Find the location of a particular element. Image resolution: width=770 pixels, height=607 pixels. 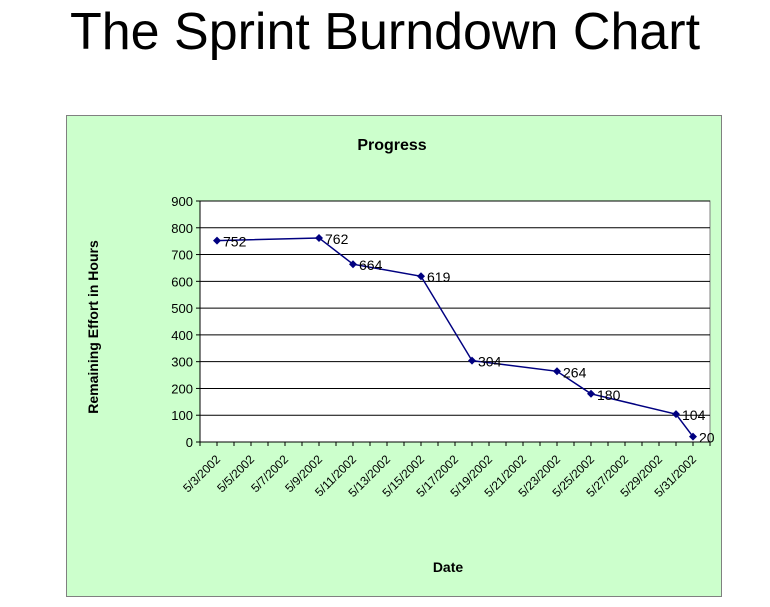

data-label: 752 is located at coordinates (235, 242).